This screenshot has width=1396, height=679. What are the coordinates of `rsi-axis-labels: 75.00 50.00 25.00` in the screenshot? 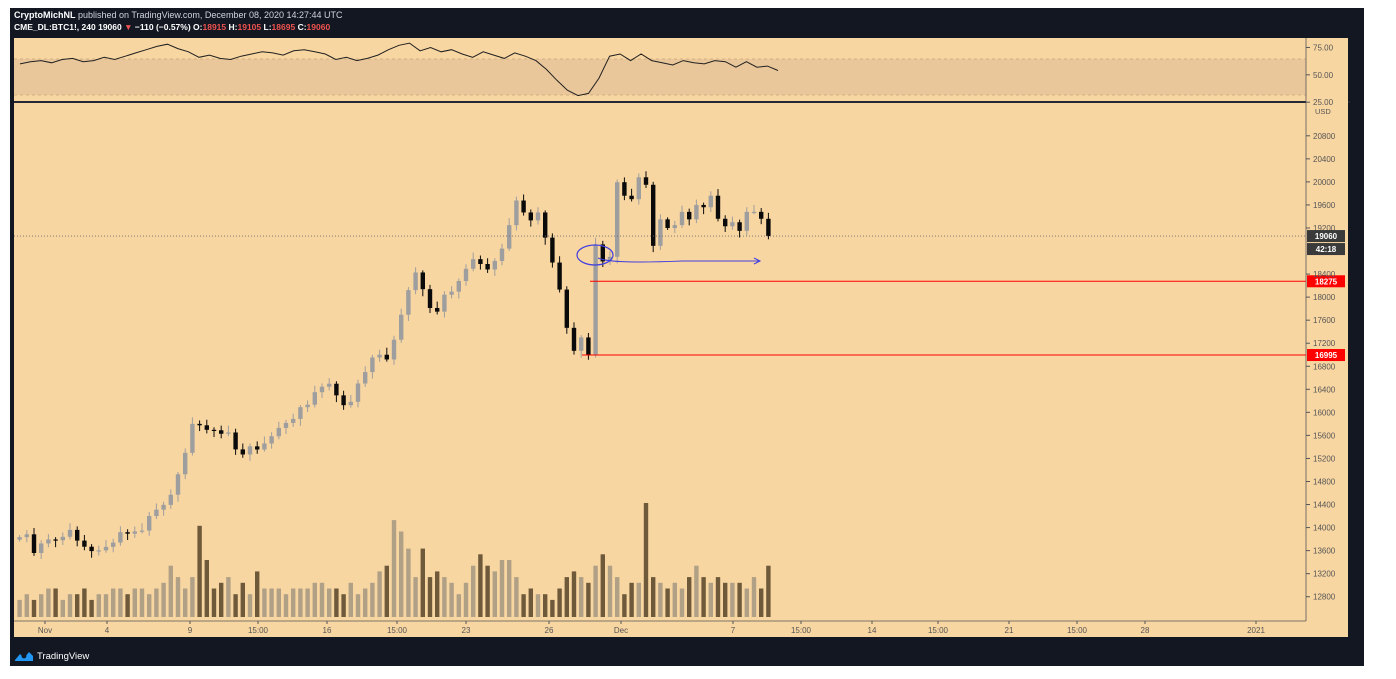 It's located at (1320, 75).